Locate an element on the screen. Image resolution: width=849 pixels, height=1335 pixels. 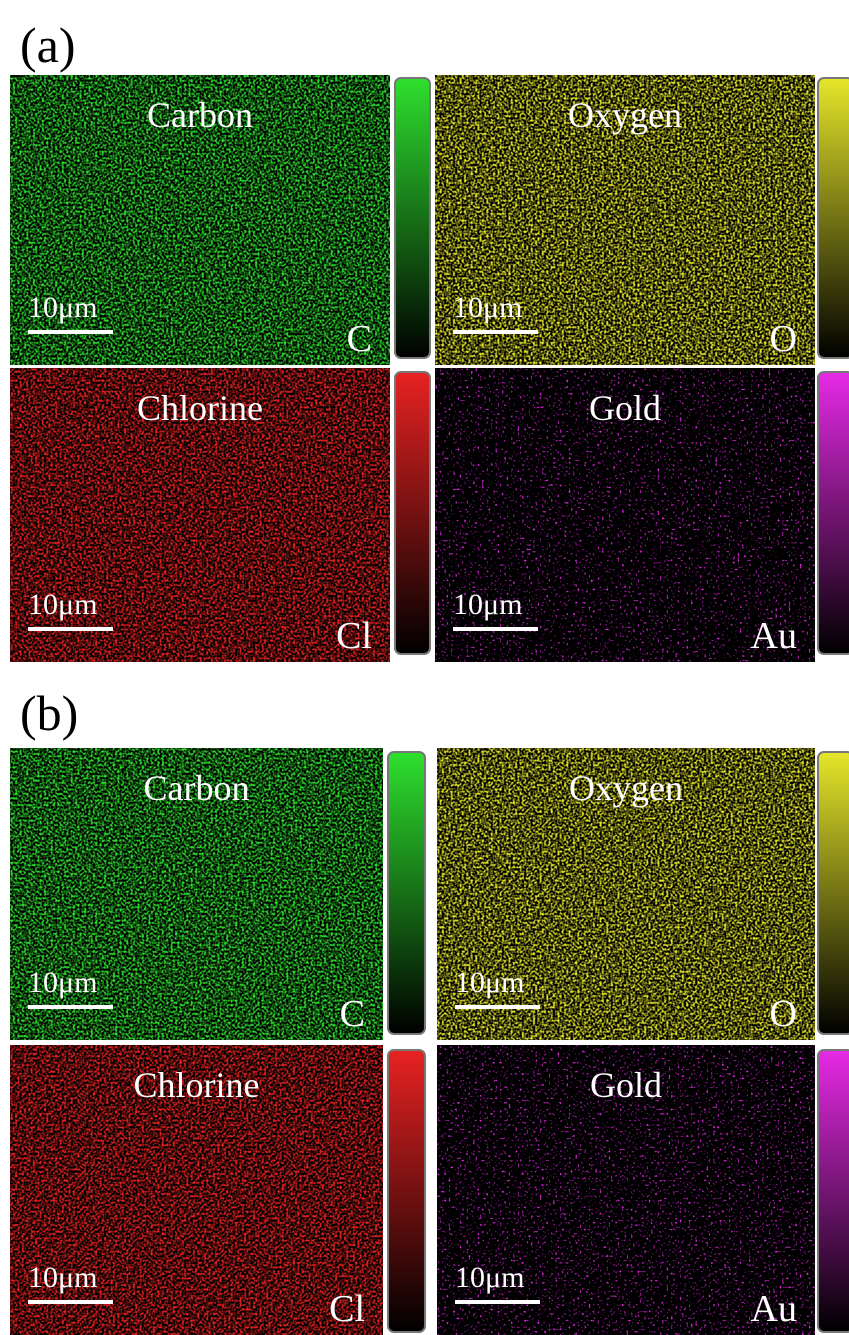
panel-label: (a) is located at coordinates (48, 45).